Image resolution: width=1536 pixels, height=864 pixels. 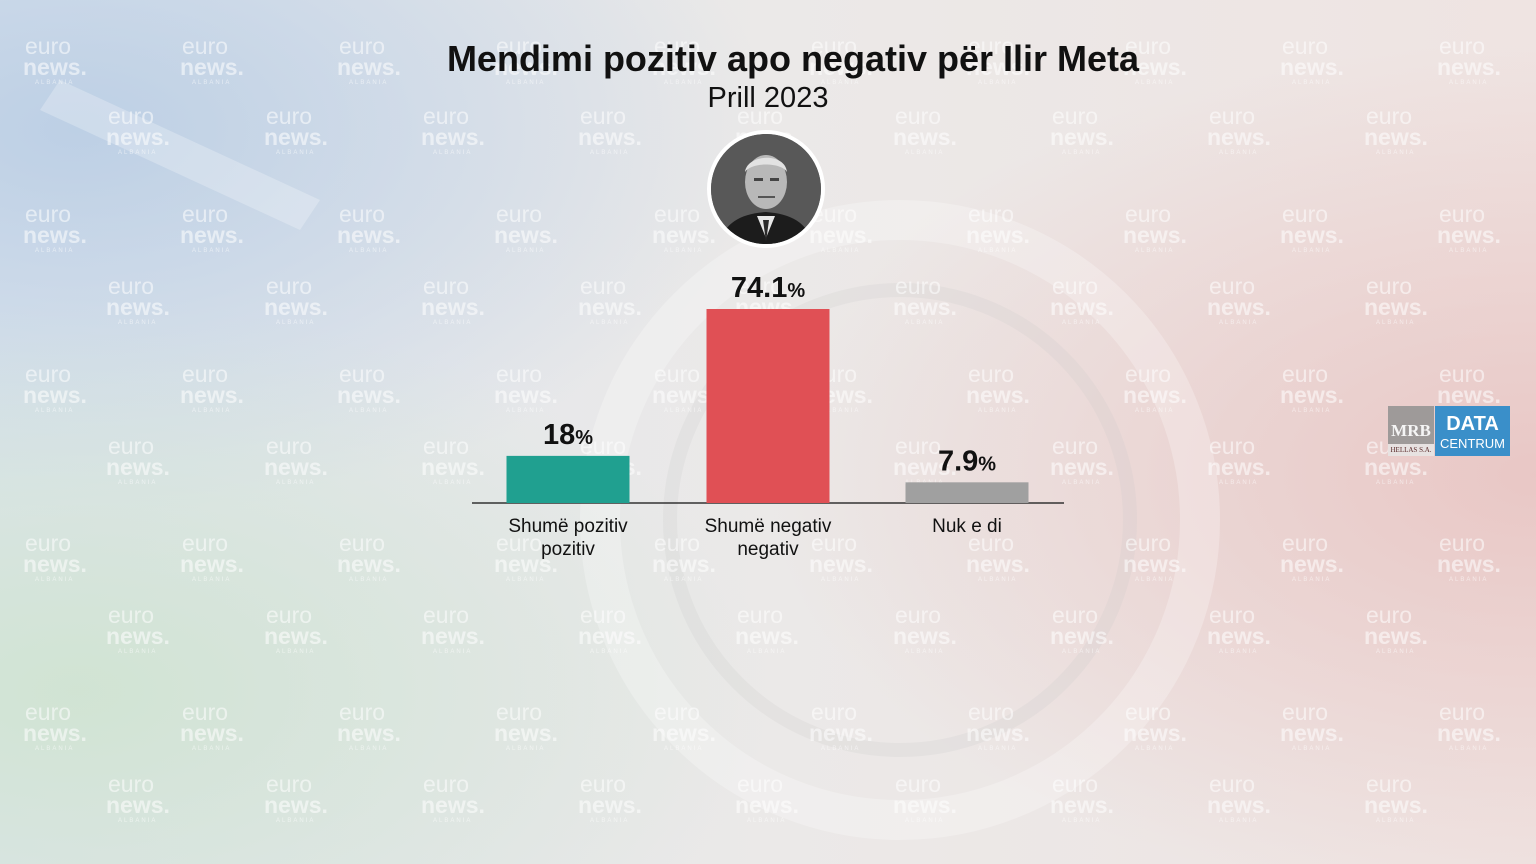 What do you see at coordinates (967, 461) in the screenshot?
I see `data-label: 7.9%` at bounding box center [967, 461].